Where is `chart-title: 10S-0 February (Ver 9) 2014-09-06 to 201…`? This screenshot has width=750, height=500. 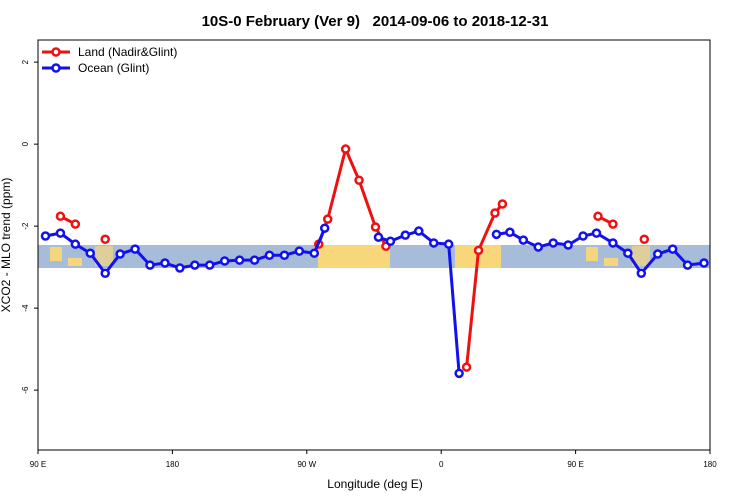
chart-title: 10S-0 February (Ver 9) 2014-09-06 to 201… is located at coordinates (375, 21).